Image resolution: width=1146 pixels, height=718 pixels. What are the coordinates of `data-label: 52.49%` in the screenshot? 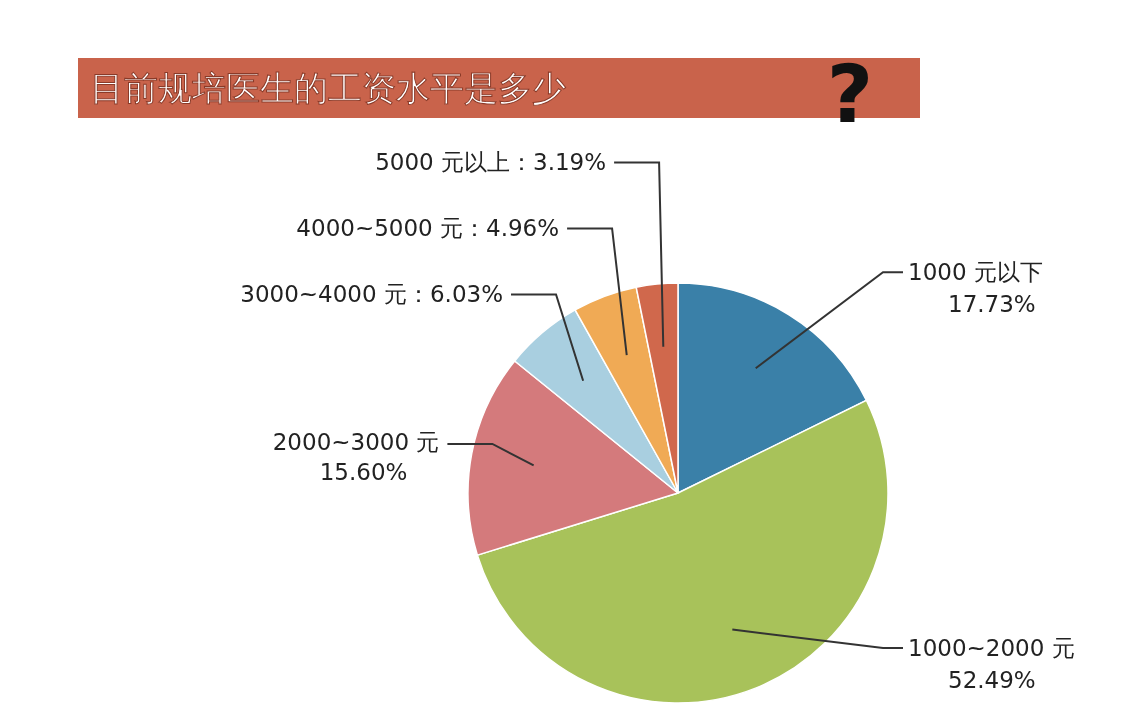 It's located at (992, 680).